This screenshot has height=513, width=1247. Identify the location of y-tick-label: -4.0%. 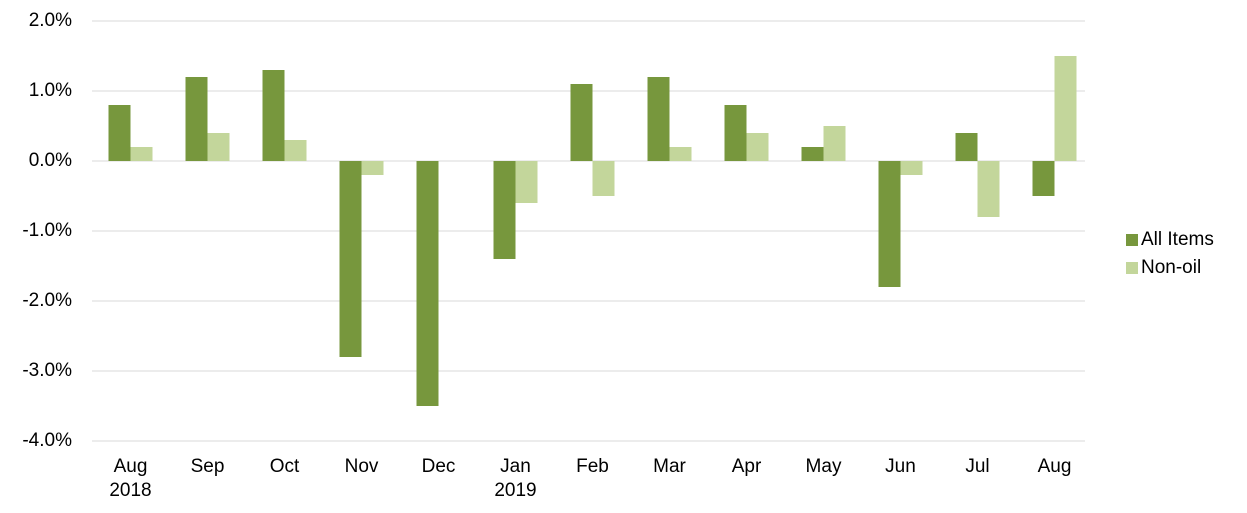
(47, 440).